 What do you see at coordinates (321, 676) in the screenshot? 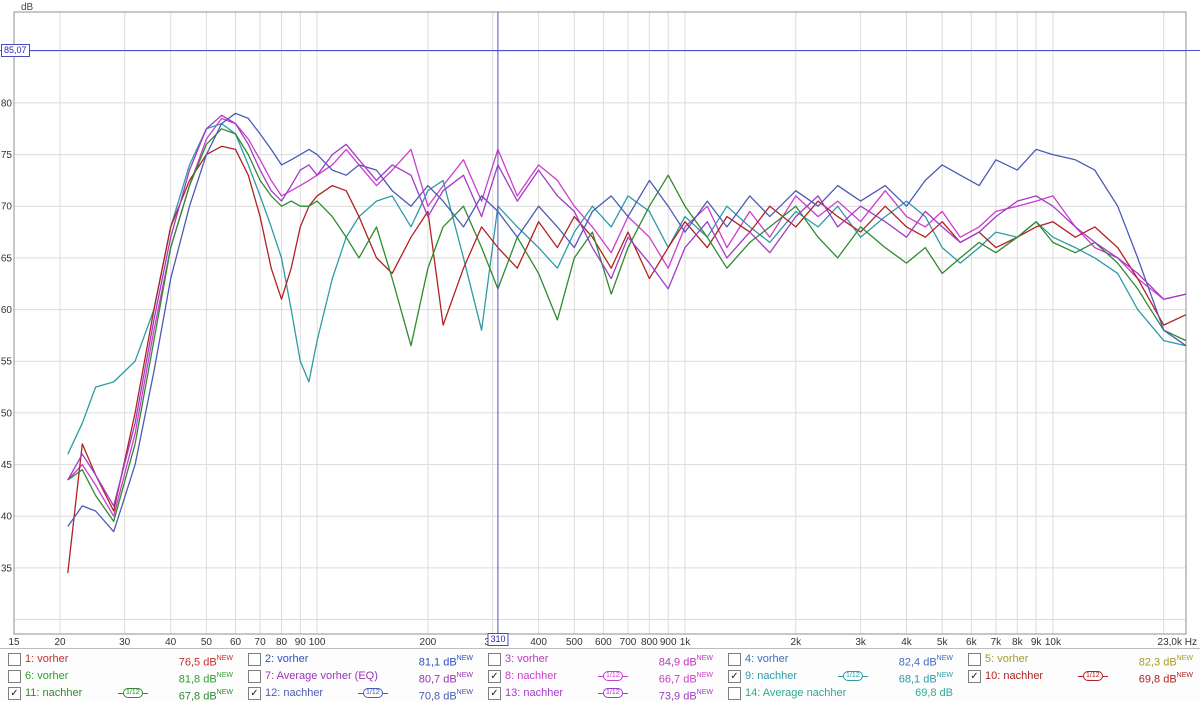
I see `legend-label: 7: Average vorher (EQ)` at bounding box center [321, 676].